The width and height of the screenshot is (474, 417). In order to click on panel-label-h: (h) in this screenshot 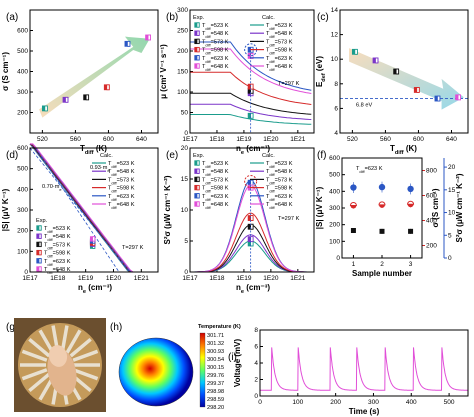, I will do `click(116, 327)`.